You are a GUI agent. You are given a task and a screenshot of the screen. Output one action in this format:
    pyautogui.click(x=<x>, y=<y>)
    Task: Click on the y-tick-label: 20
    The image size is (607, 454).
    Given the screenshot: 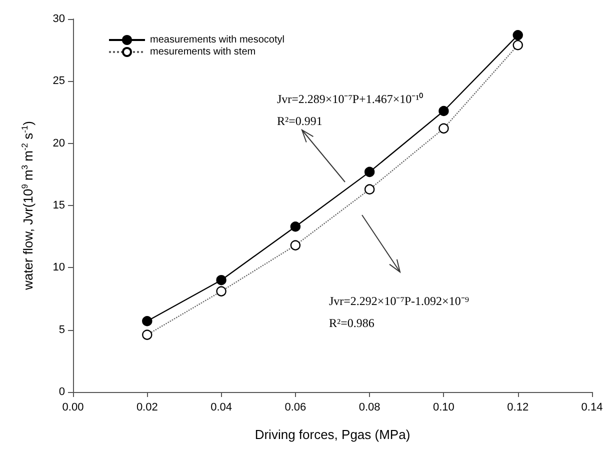 What is the action you would take?
    pyautogui.click(x=58, y=143)
    